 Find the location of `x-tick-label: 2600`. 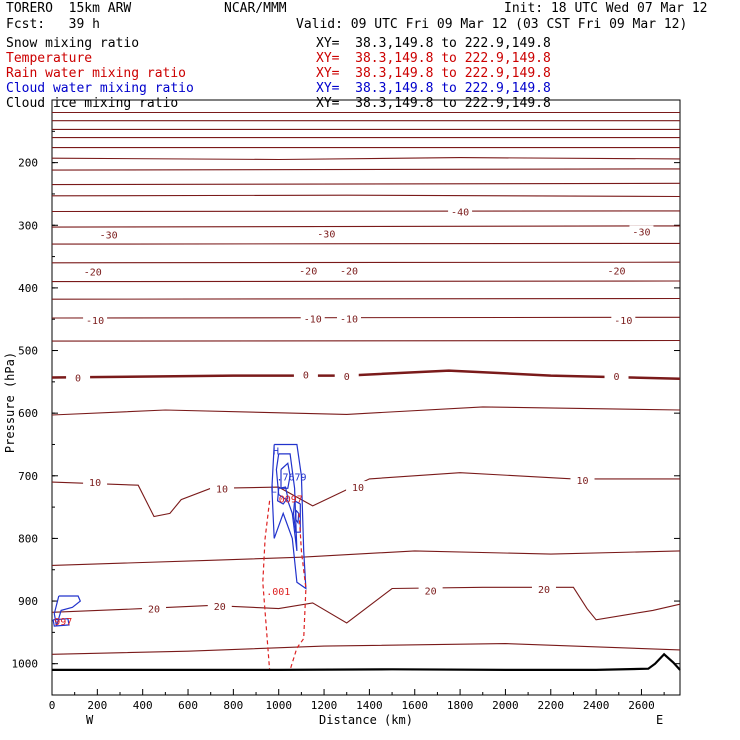

x-tick-label: 2600 is located at coordinates (641, 705).